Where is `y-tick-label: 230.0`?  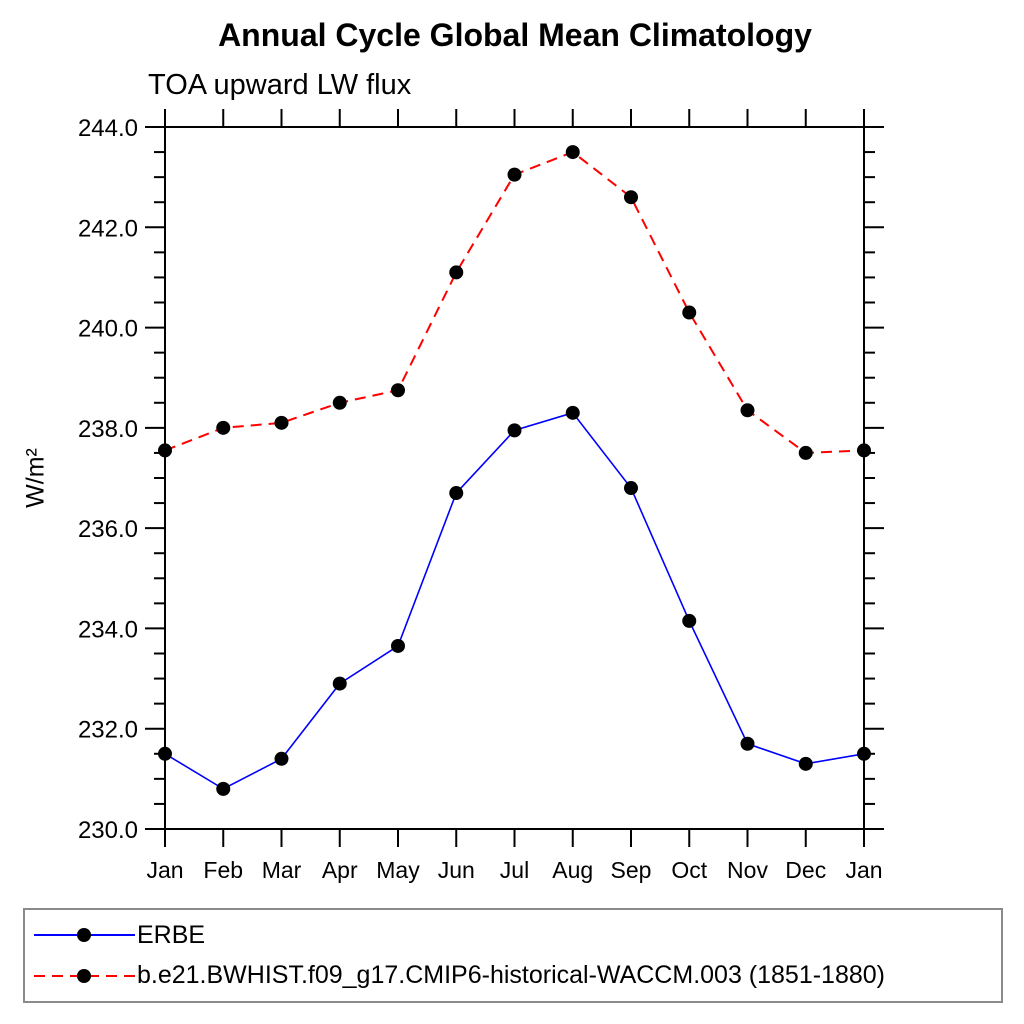 y-tick-label: 230.0 is located at coordinates (108, 830).